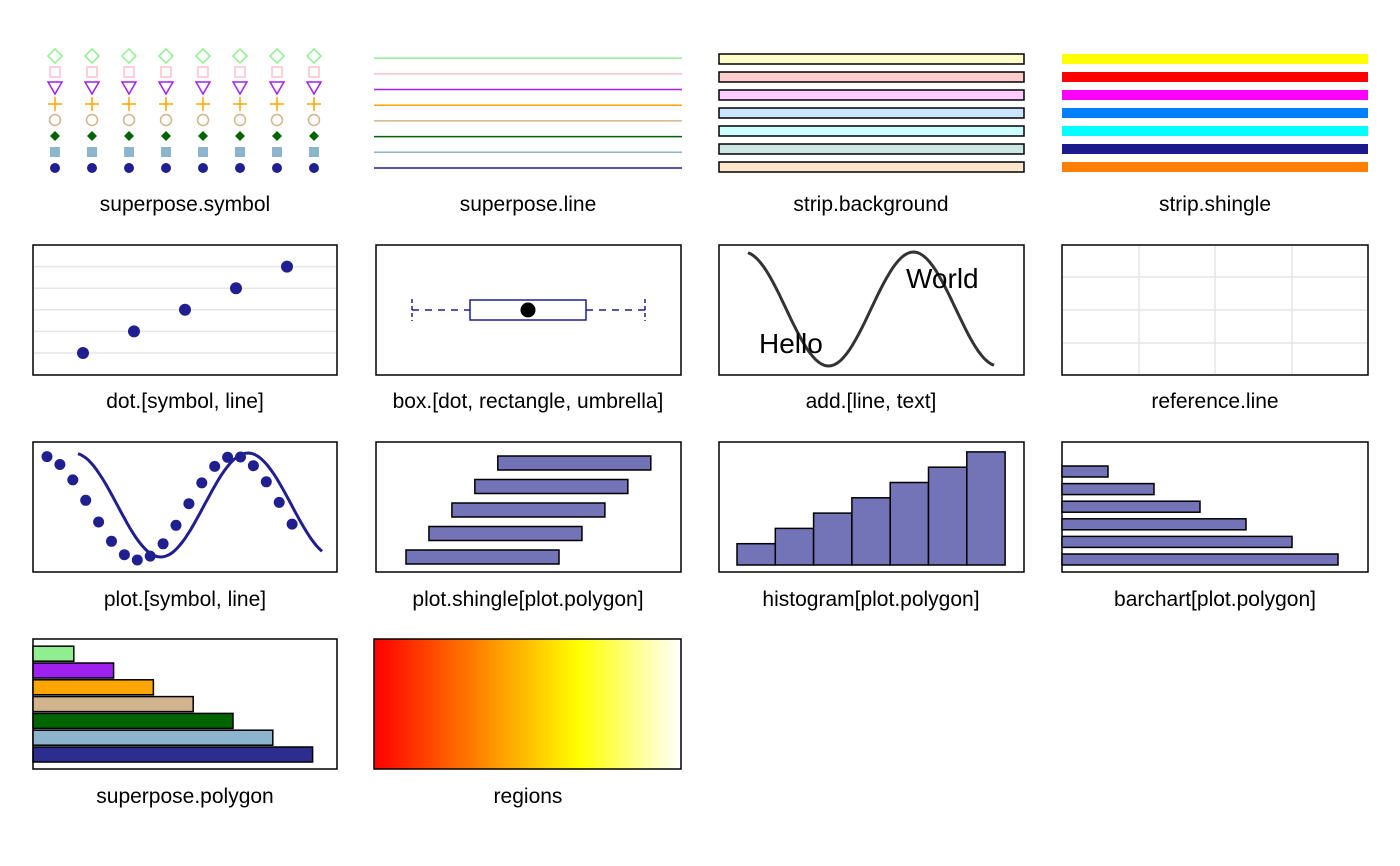 The height and width of the screenshot is (866, 1400). I want to click on superpose-line-label: superpose.line, so click(528, 204).